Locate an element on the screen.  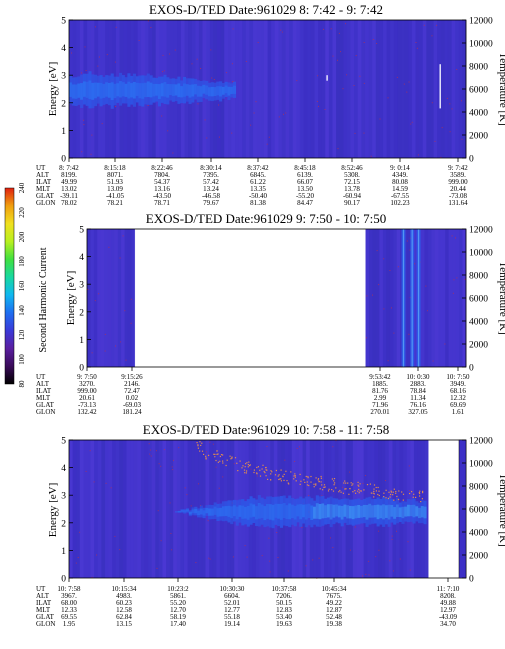
orbit-row-label: ALT is located at coordinates (43, 384).